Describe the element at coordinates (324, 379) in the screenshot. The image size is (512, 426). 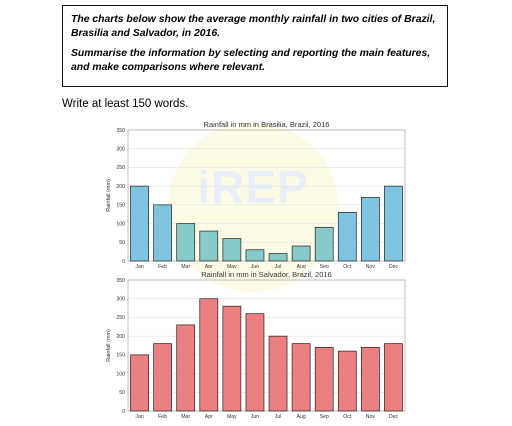
I see `salvador-bar-sep` at that location.